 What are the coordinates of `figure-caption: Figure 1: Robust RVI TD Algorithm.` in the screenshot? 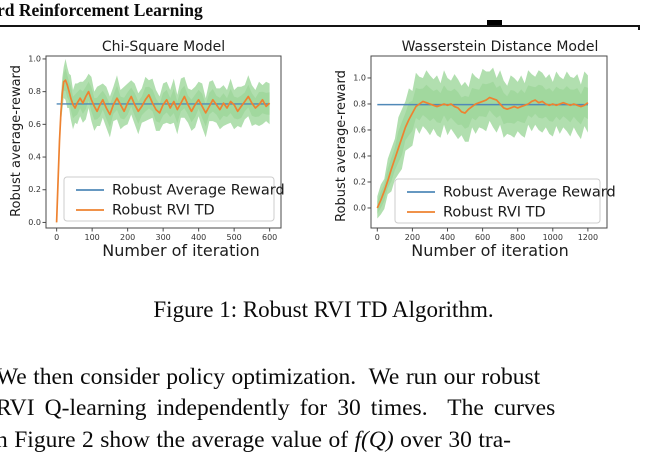 It's located at (323, 309).